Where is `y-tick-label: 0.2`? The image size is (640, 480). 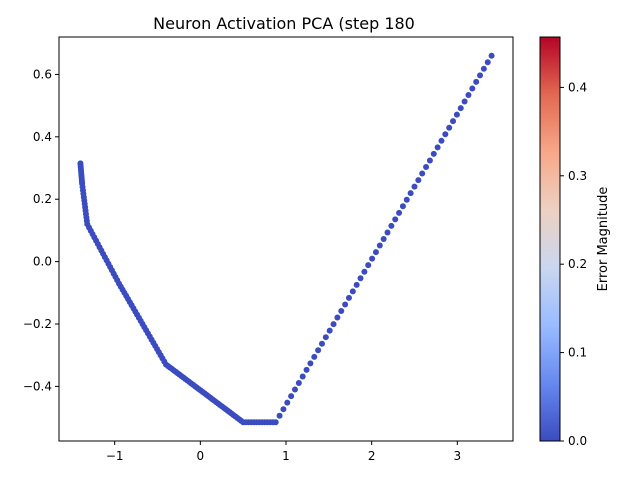 y-tick-label: 0.2 is located at coordinates (42, 199).